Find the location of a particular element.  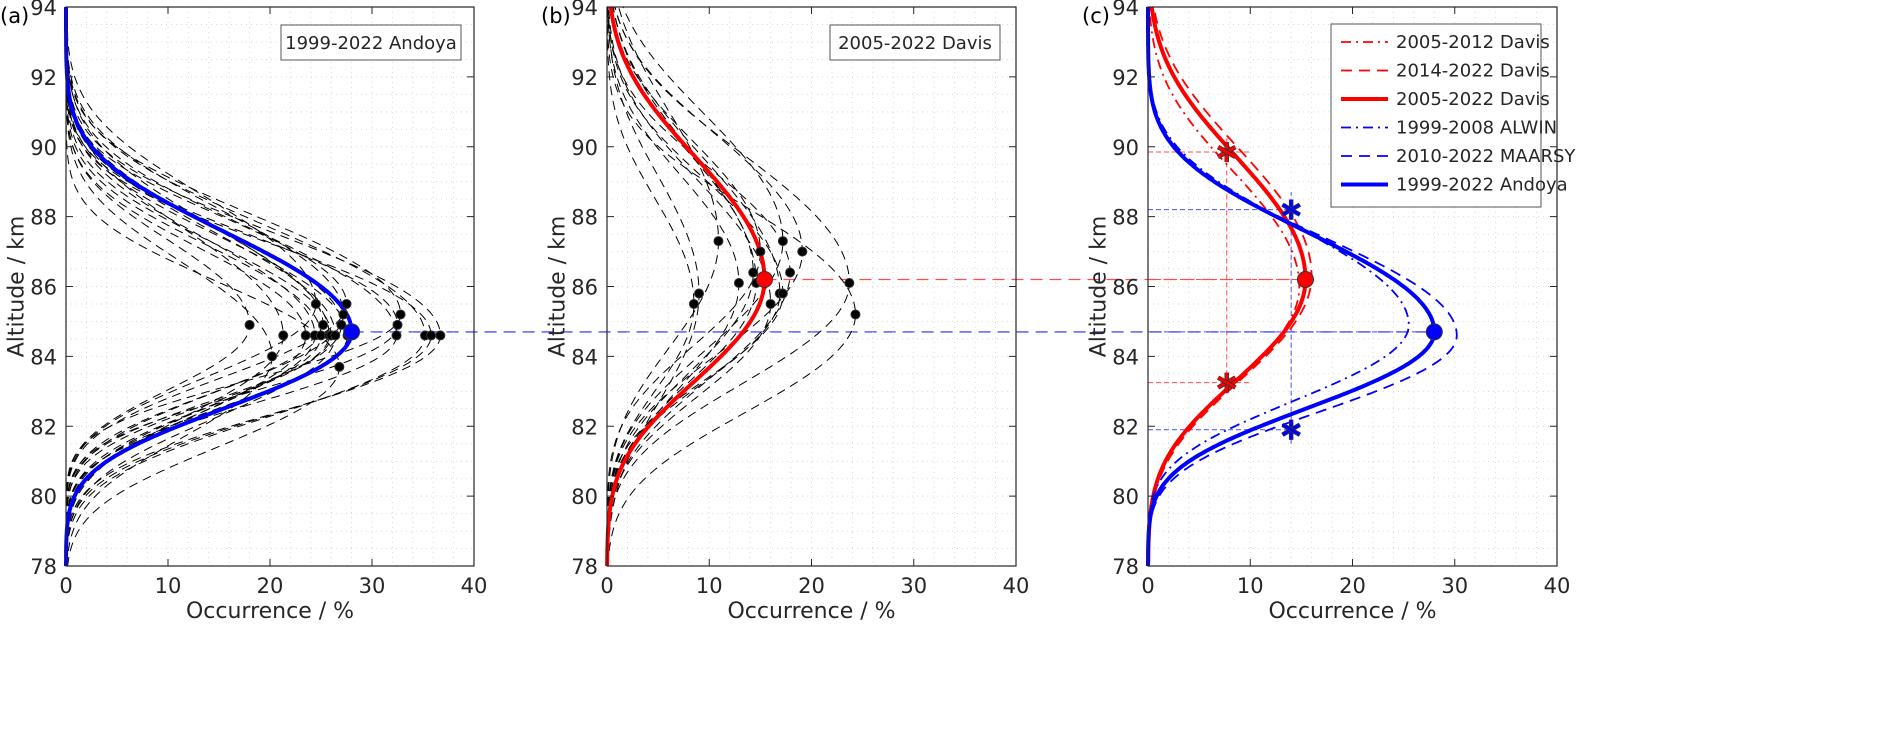

mean-profile-curve is located at coordinates (209, 286).